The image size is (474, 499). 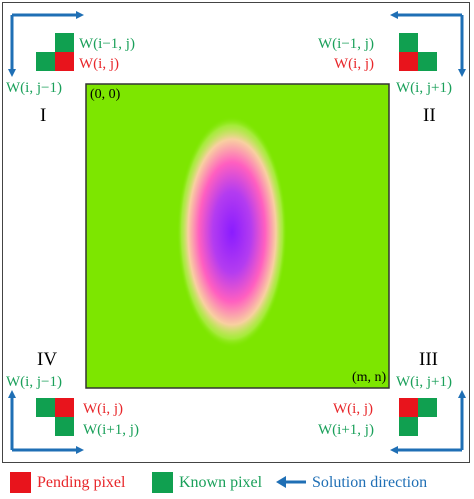 I want to click on pending-pixel-III, so click(x=408, y=407).